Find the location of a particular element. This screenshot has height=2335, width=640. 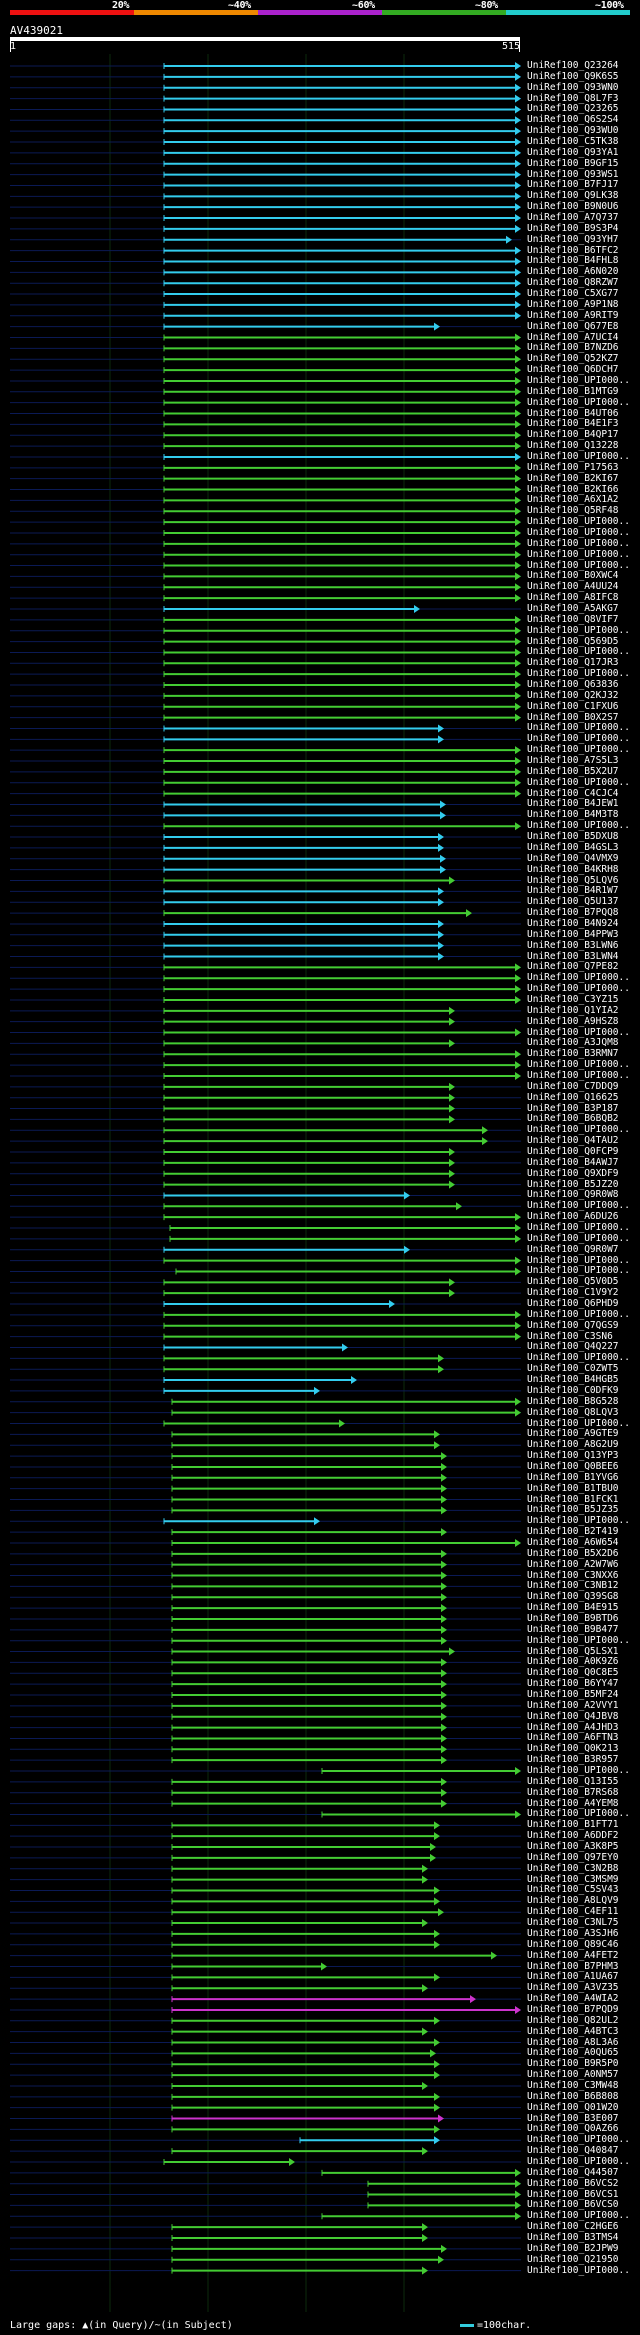

hit-label: UniRef100_B4FHL8 is located at coordinates (573, 261).